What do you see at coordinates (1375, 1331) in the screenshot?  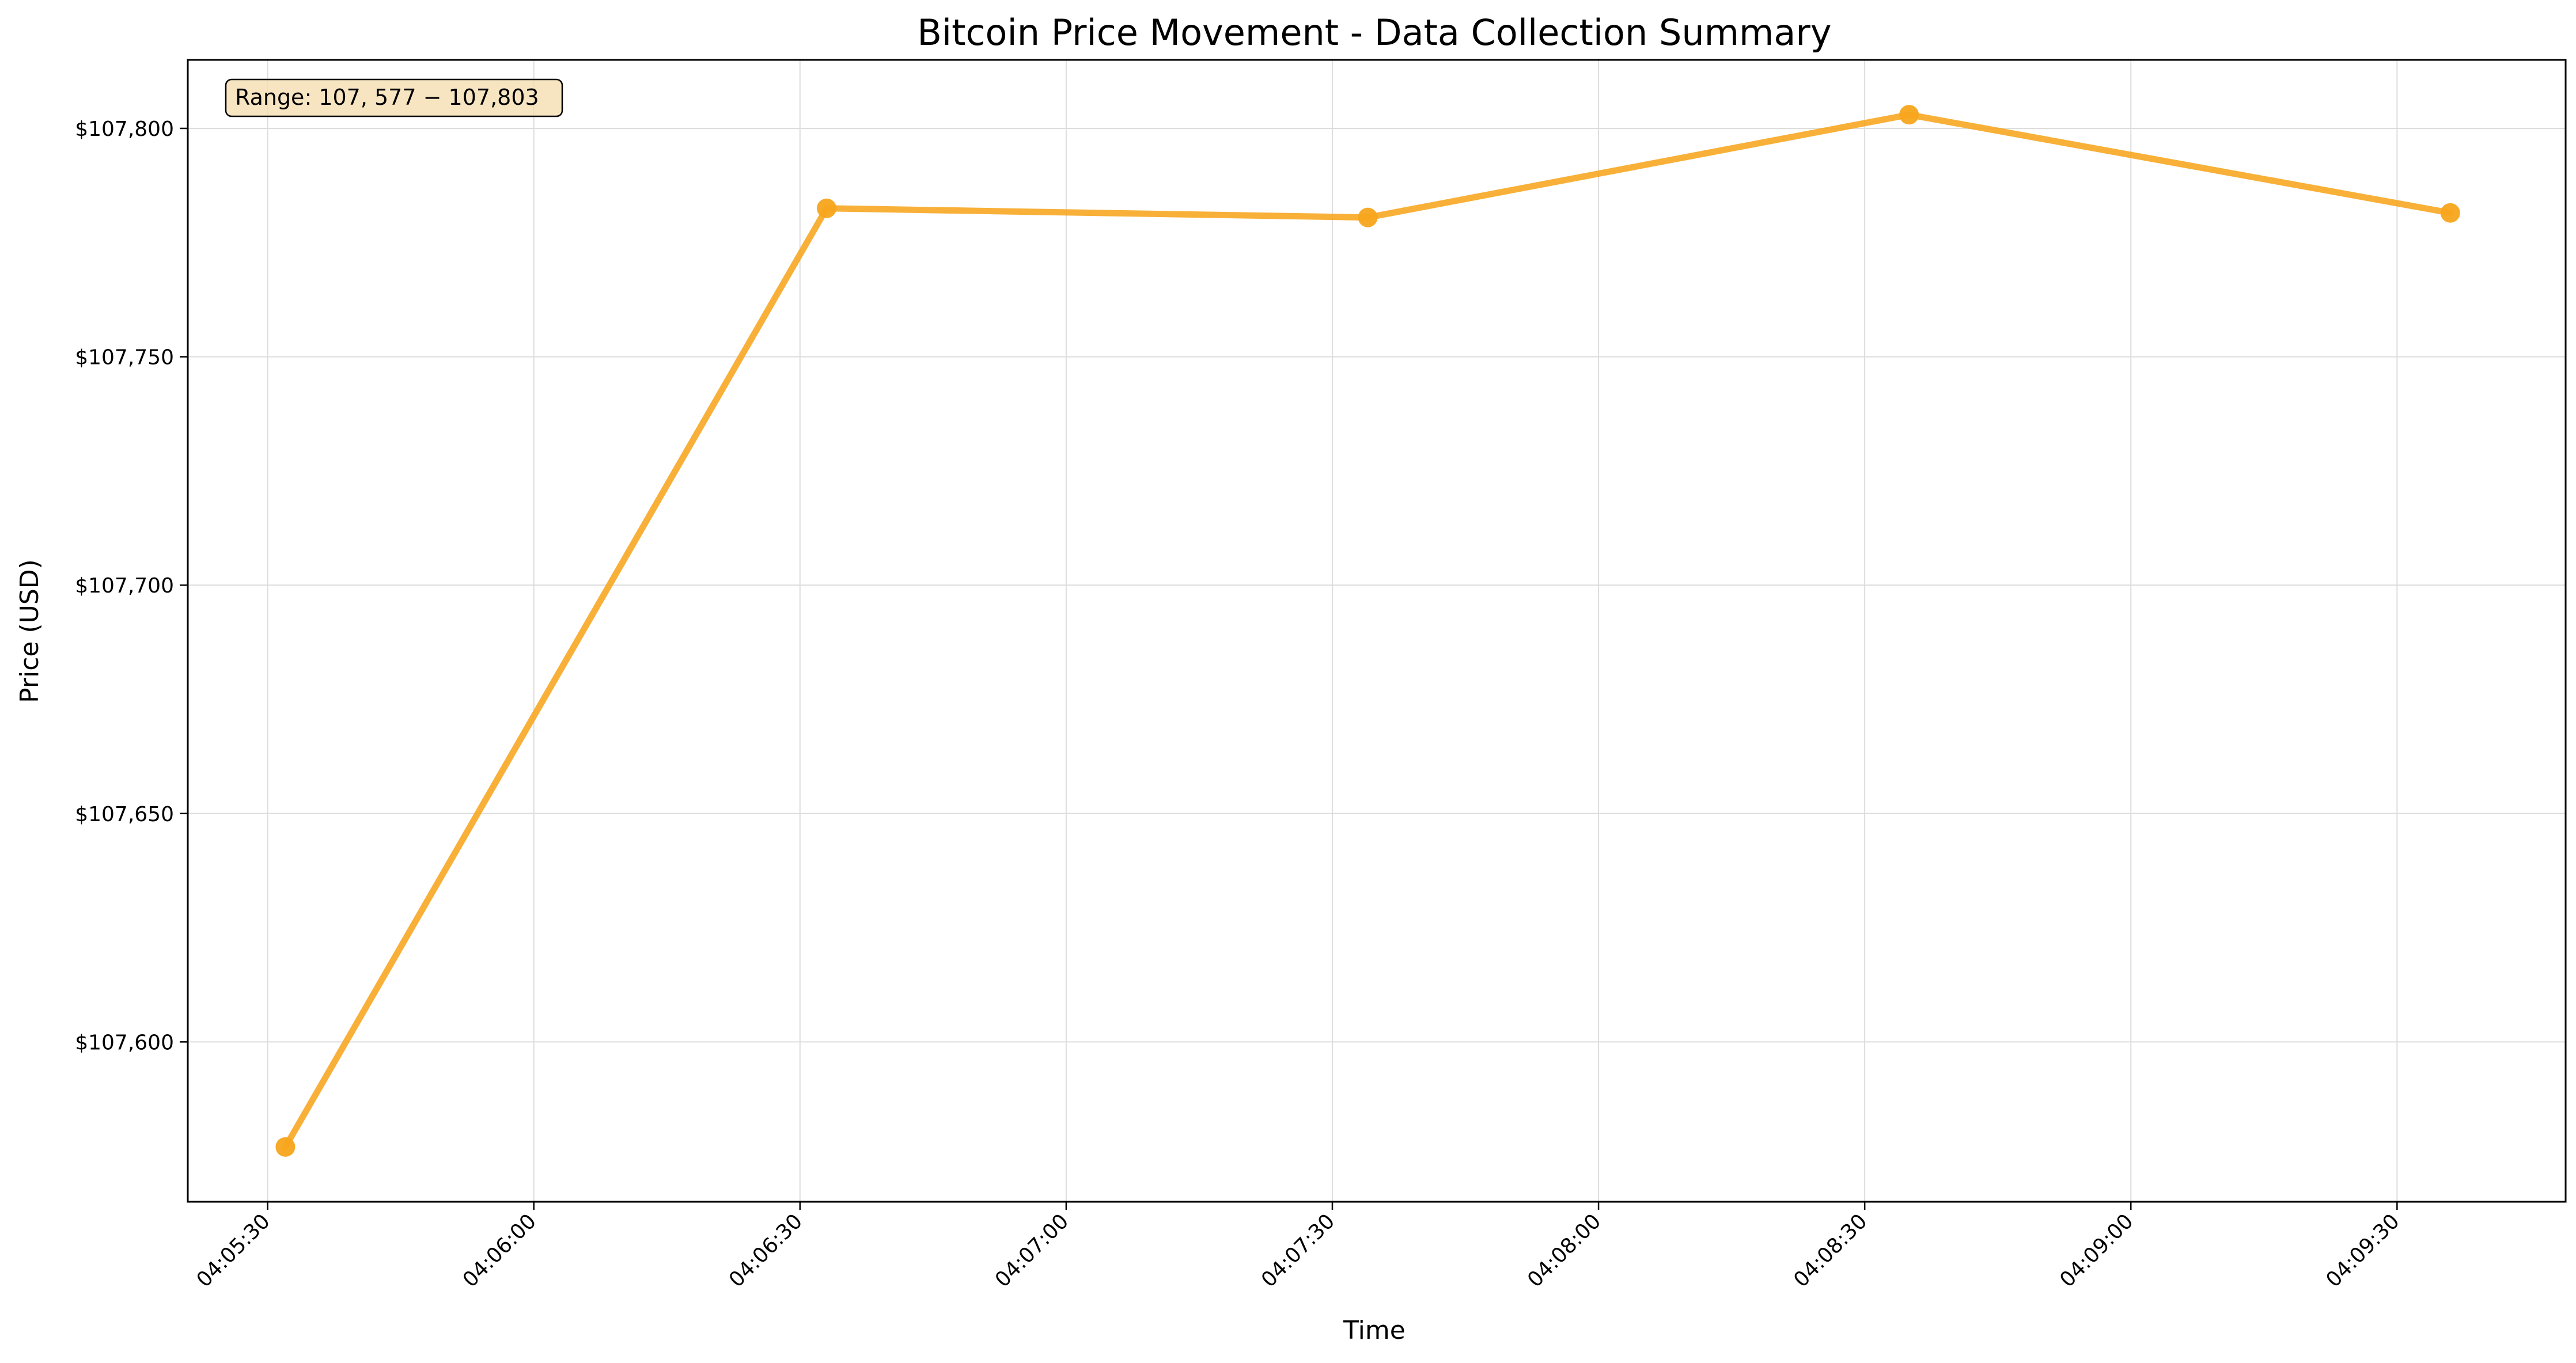 I see `x-axis-label: Time` at bounding box center [1375, 1331].